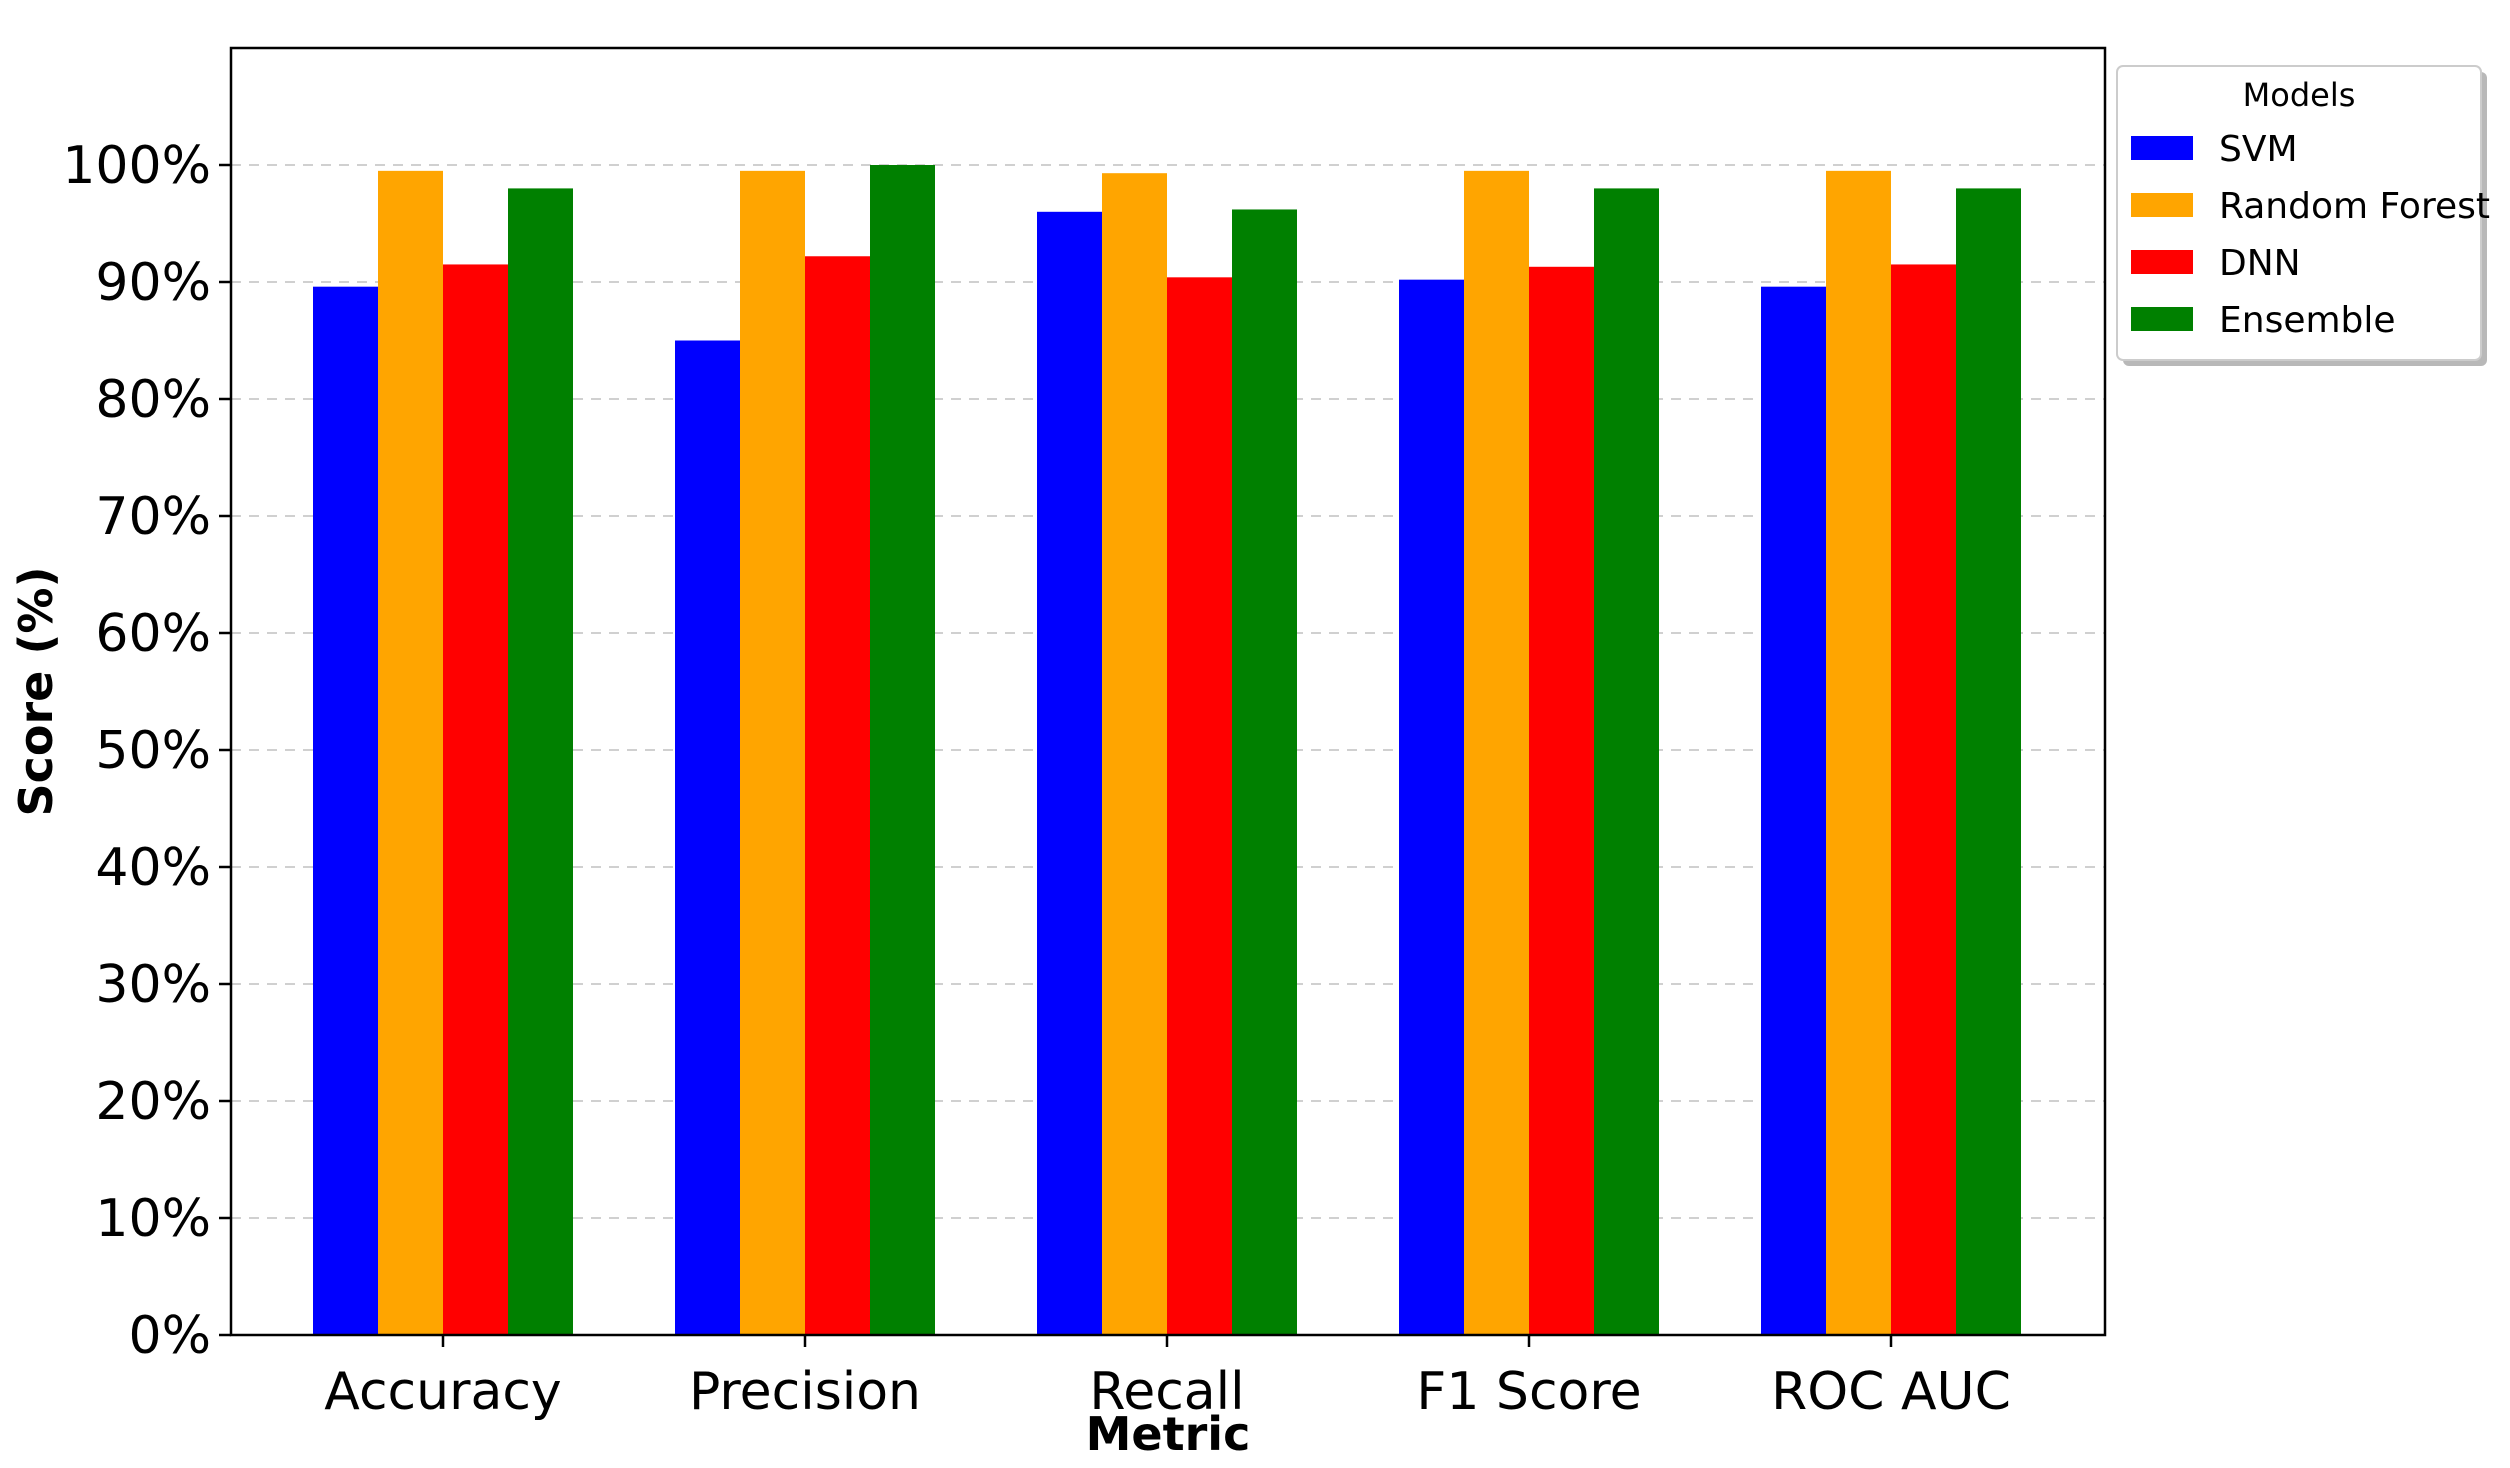 The height and width of the screenshot is (1468, 2510). Describe the element at coordinates (2307, 320) in the screenshot. I see `legend-label: Ensemble` at that location.